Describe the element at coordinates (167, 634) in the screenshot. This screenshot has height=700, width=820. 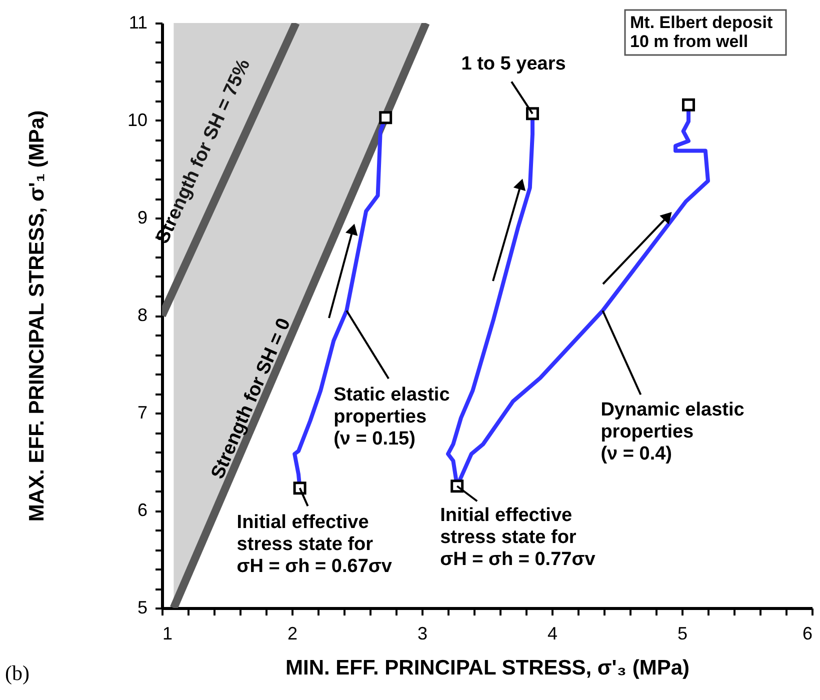
I see `x-tick-label: 1` at that location.